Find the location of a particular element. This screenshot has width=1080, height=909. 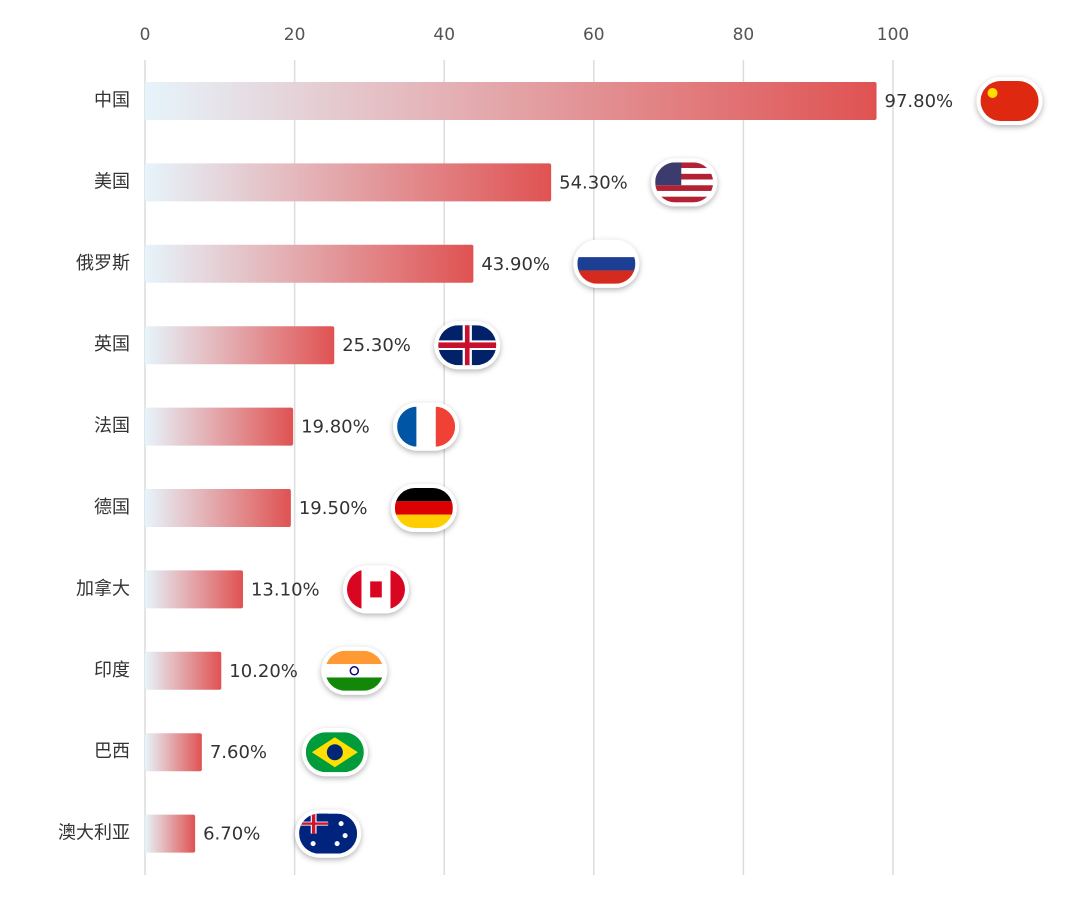

x-tick-label: 20 is located at coordinates (295, 35).